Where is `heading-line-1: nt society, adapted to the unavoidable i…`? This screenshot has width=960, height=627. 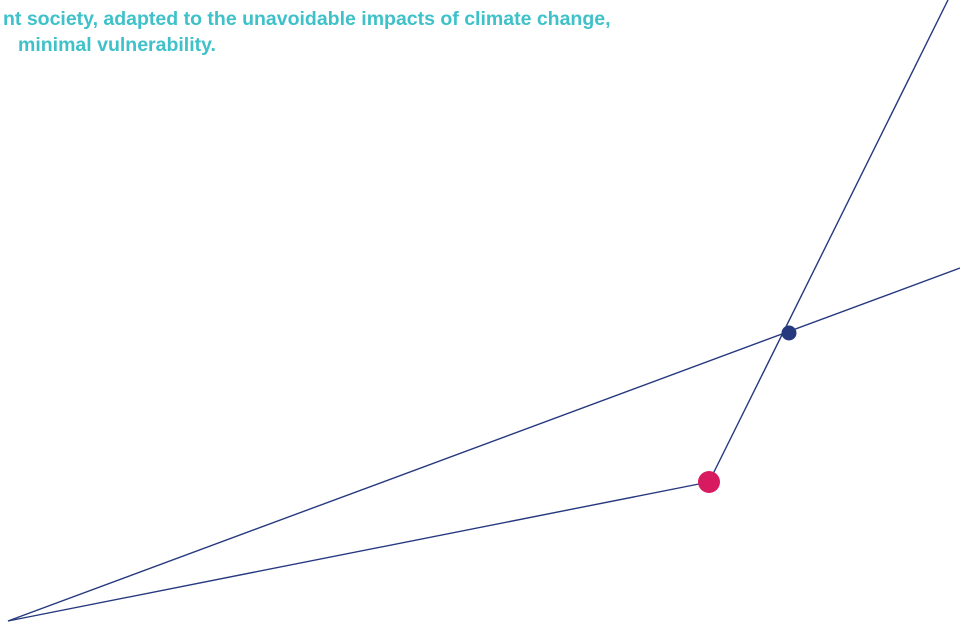 heading-line-1: nt society, adapted to the unavoidable i… is located at coordinates (307, 19).